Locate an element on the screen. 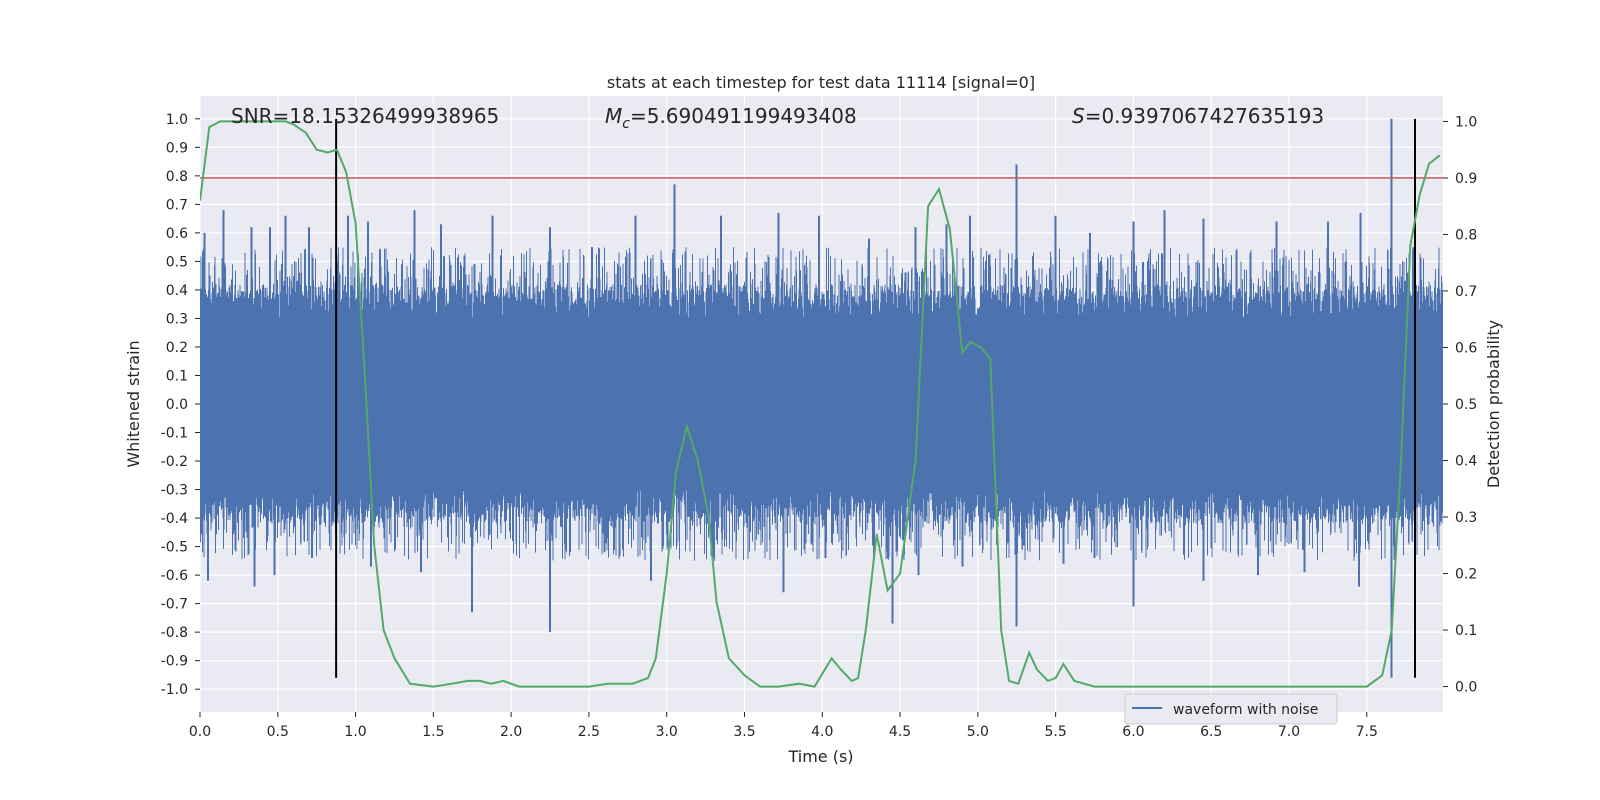 Image resolution: width=1600 pixels, height=800 pixels. chirp-mass-annotation: Mc=5.690491199493408 is located at coordinates (731, 118).